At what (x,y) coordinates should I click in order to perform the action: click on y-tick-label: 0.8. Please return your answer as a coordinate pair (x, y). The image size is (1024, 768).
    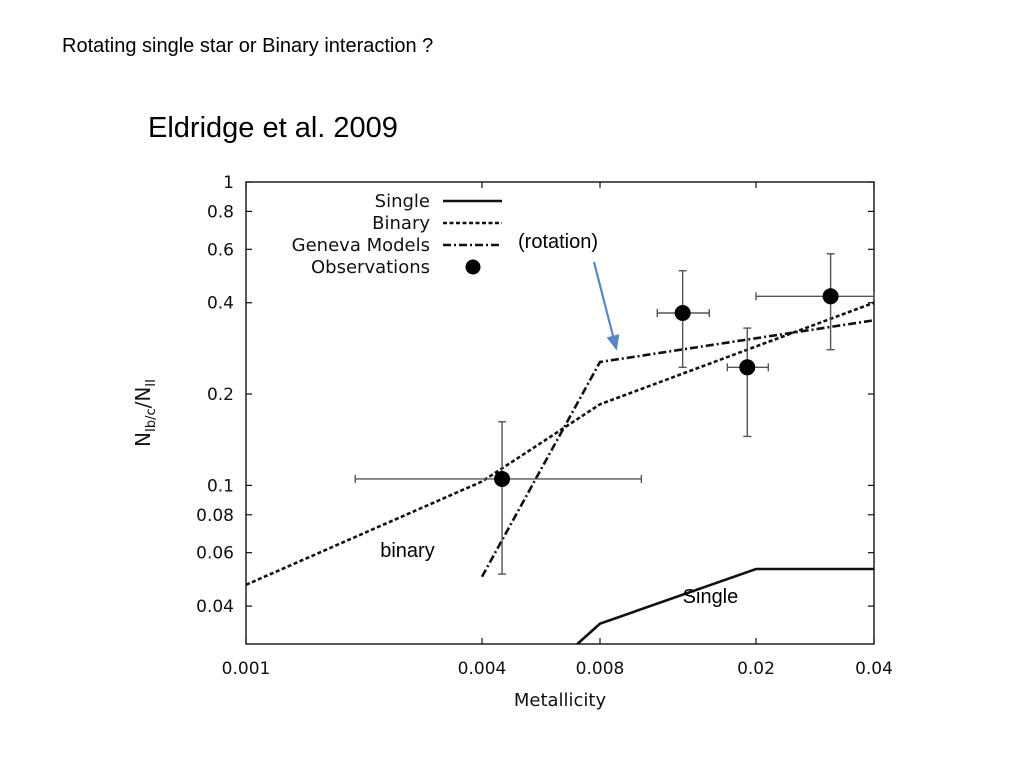
    Looking at the image, I should click on (220, 212).